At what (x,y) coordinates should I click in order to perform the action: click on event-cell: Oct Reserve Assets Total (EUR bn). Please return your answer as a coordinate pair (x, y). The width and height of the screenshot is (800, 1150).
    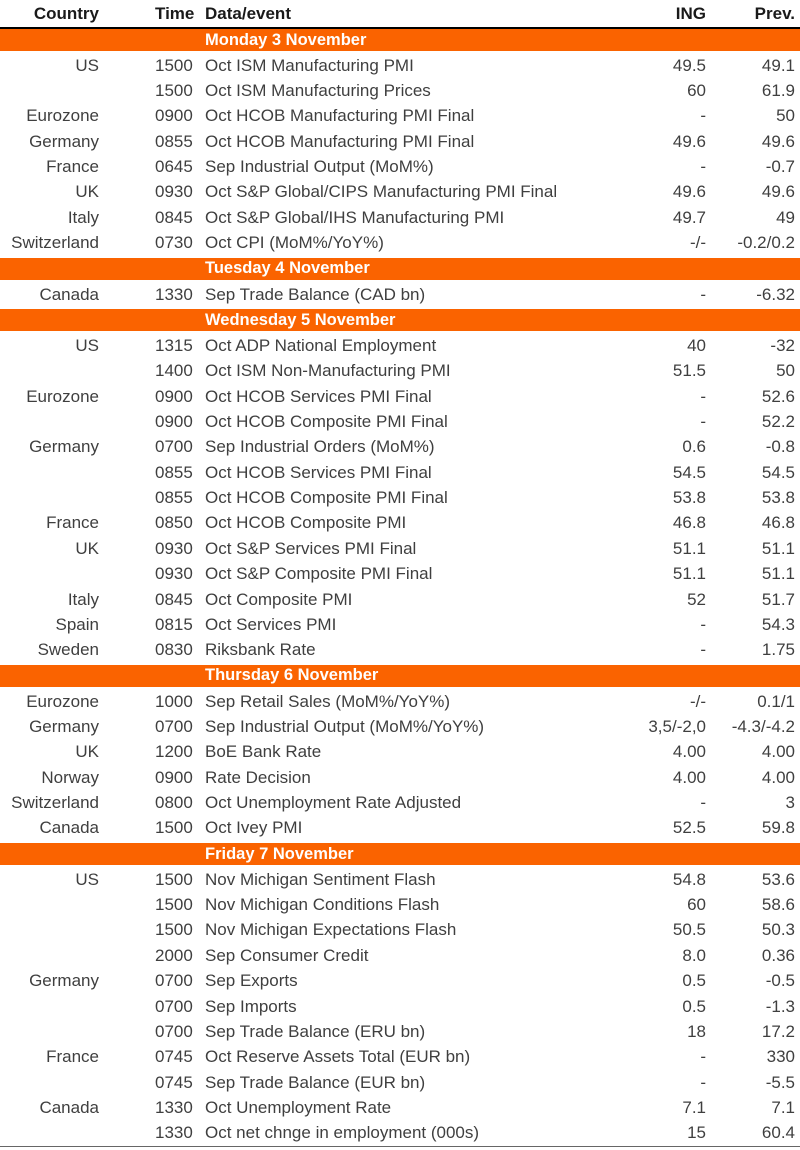
    Looking at the image, I should click on (338, 1057).